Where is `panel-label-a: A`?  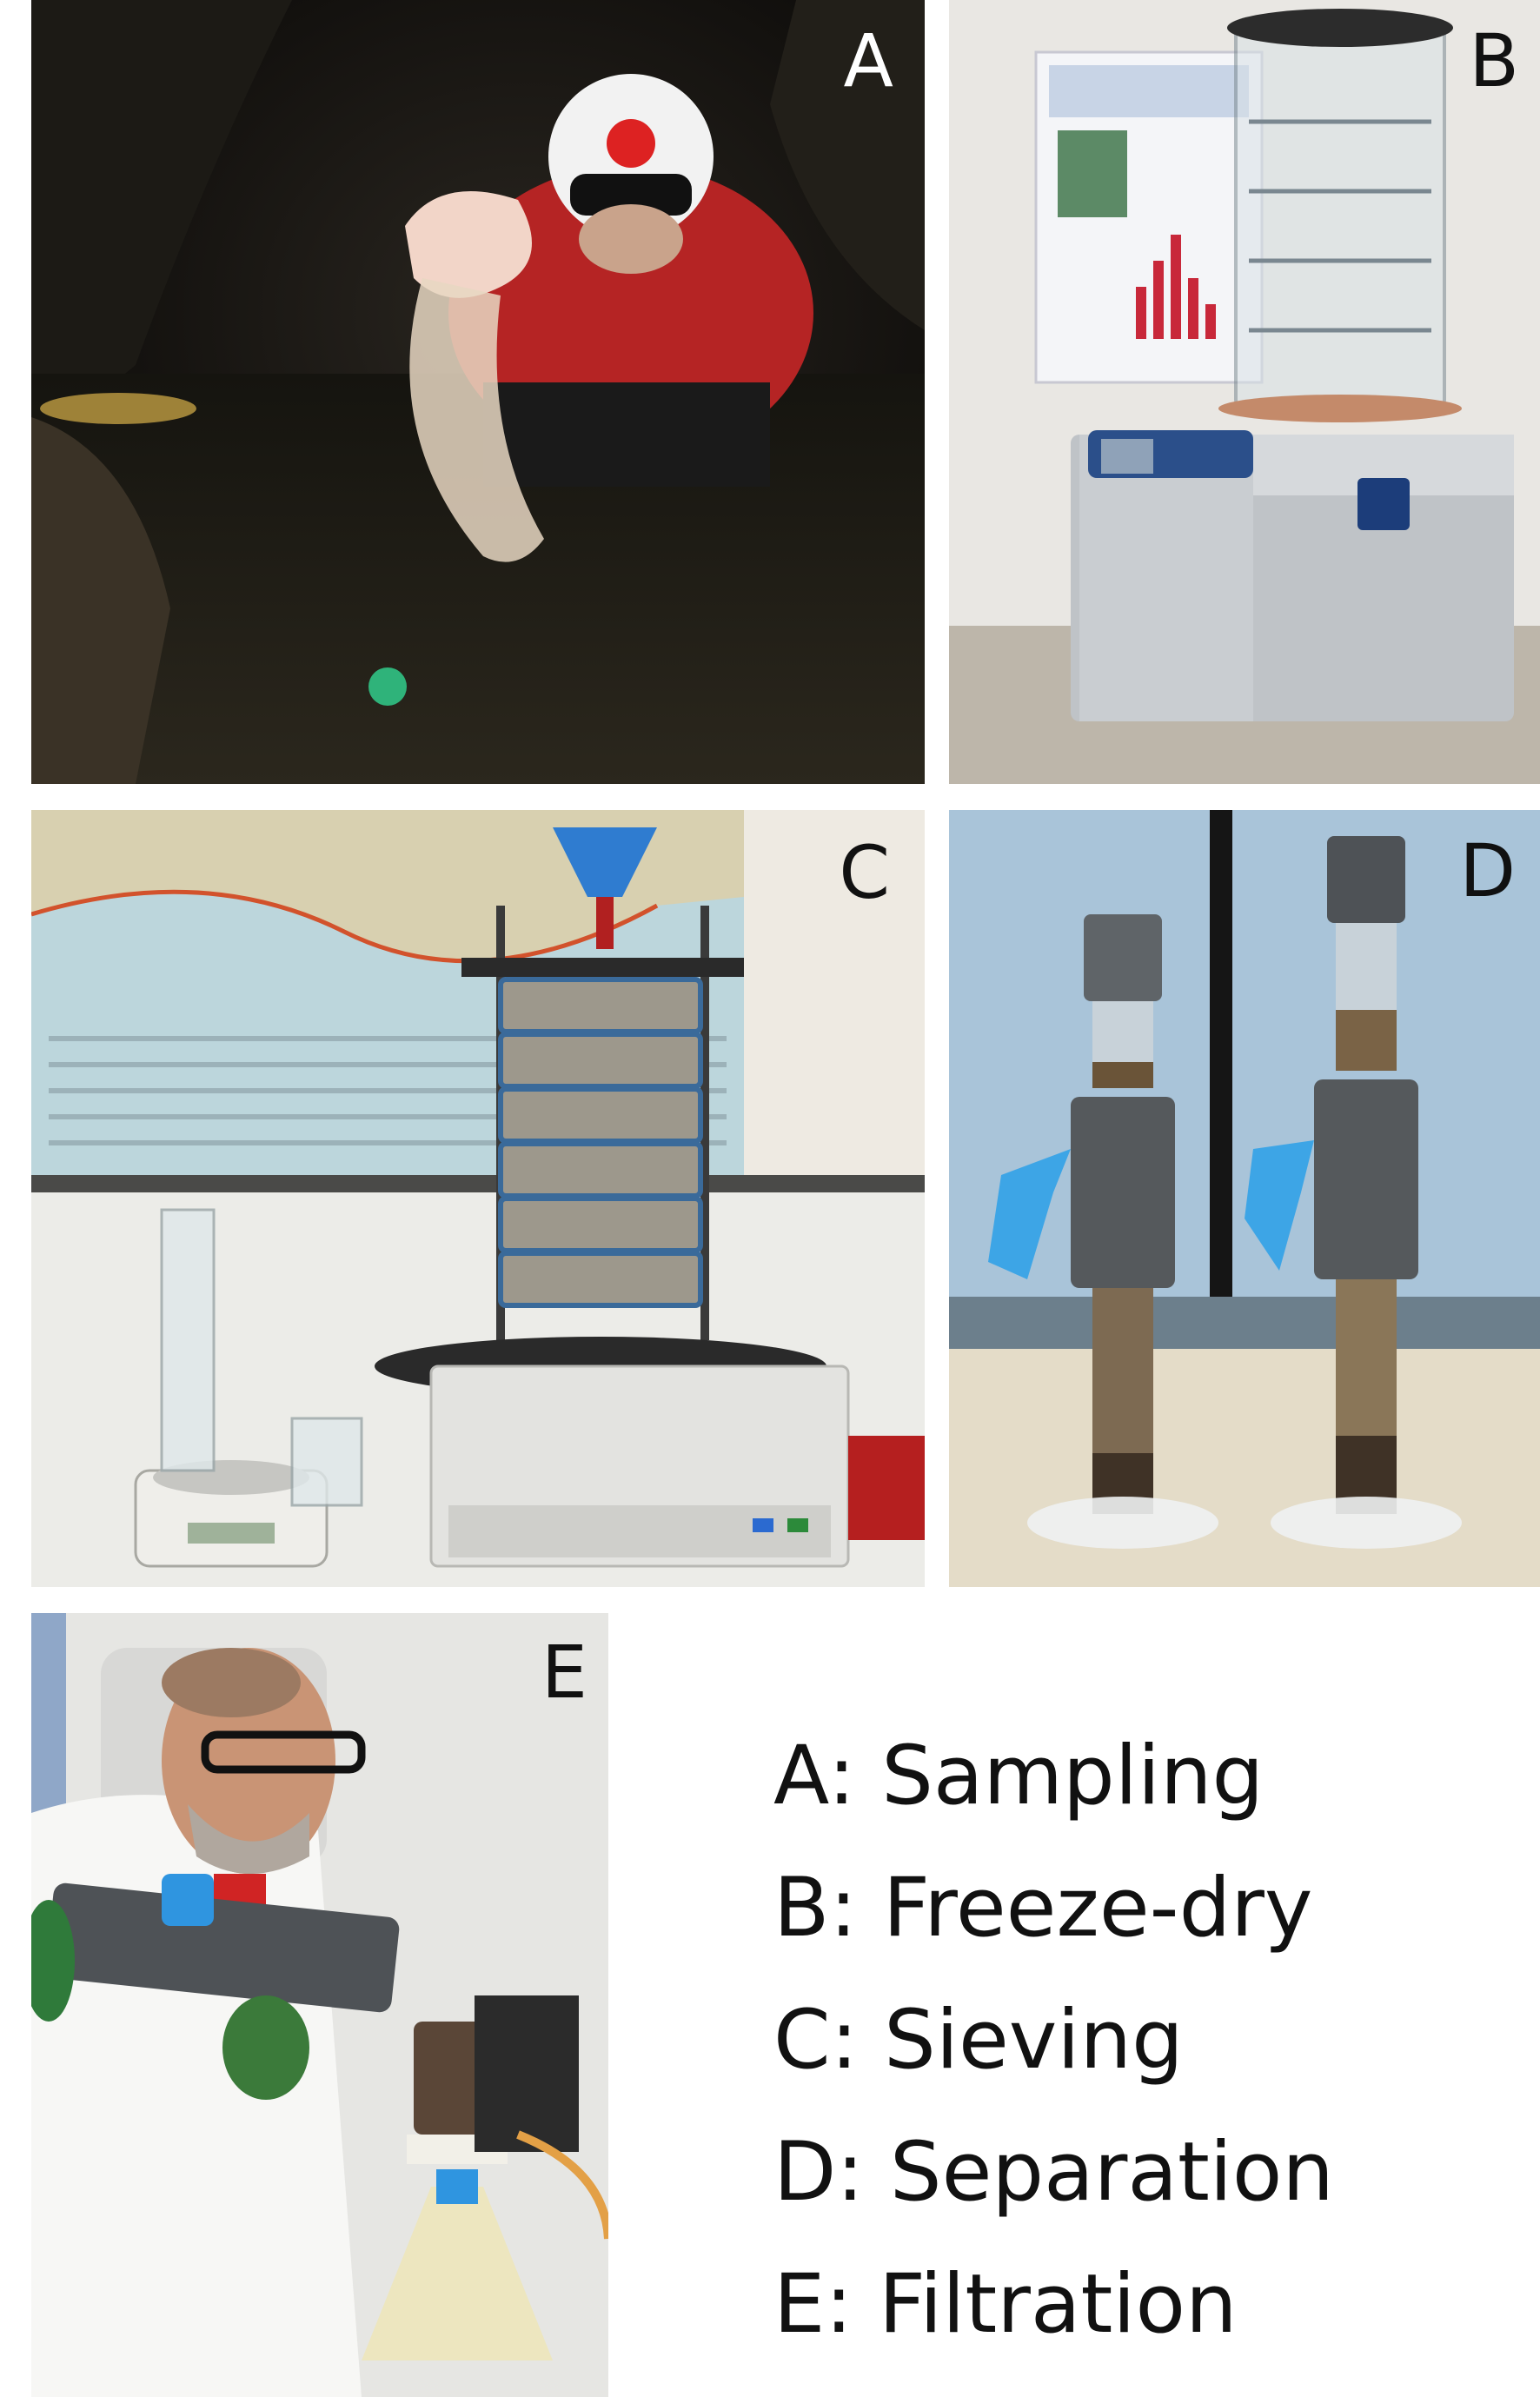 panel-label-a: A is located at coordinates (868, 61).